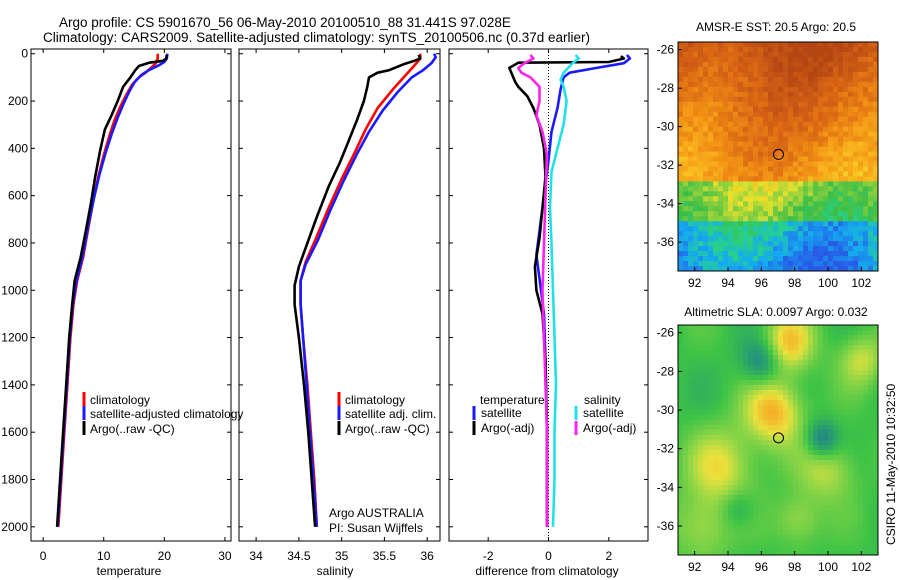  What do you see at coordinates (666, 88) in the screenshot?
I see `map-y-tick-label: -28` at bounding box center [666, 88].